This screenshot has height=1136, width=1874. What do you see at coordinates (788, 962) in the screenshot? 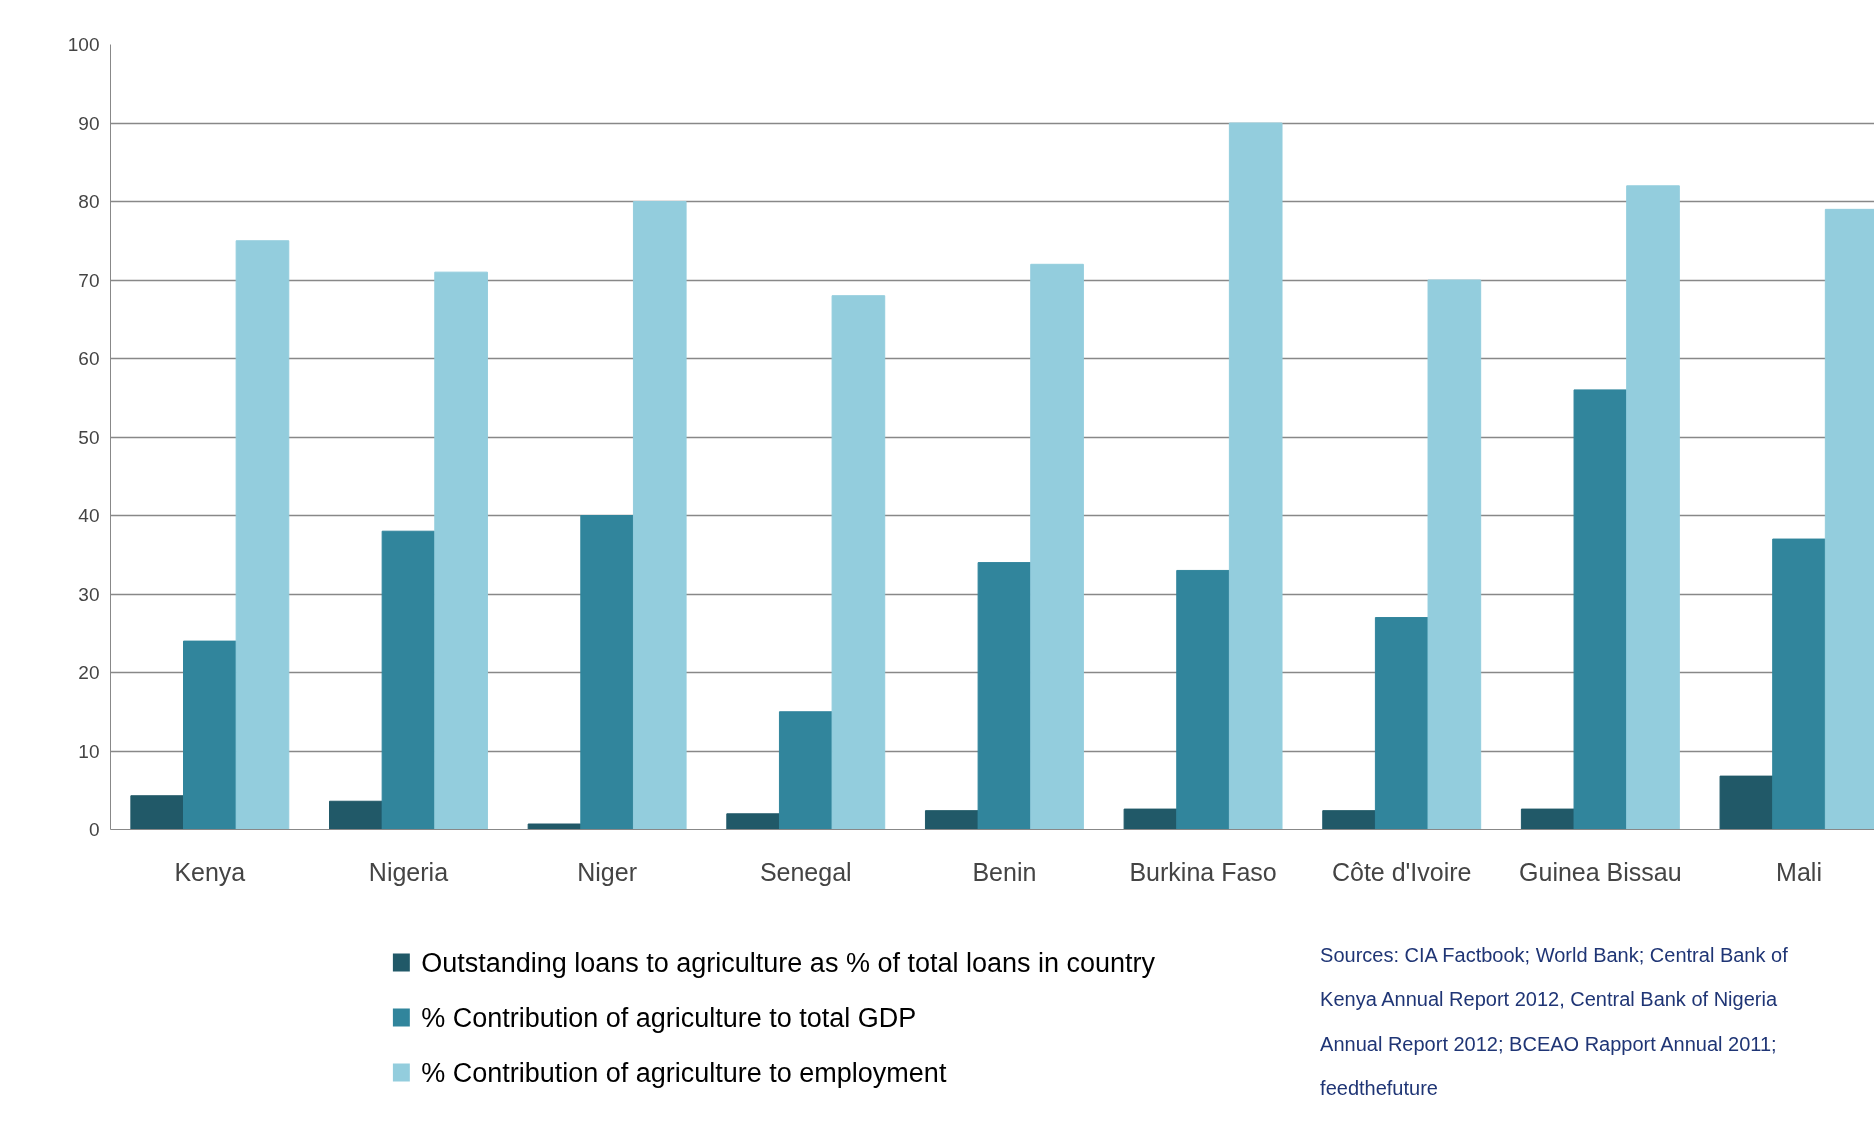
I see `legend-label: Outstanding loans to agriculture as % of total loans in country` at bounding box center [788, 962].